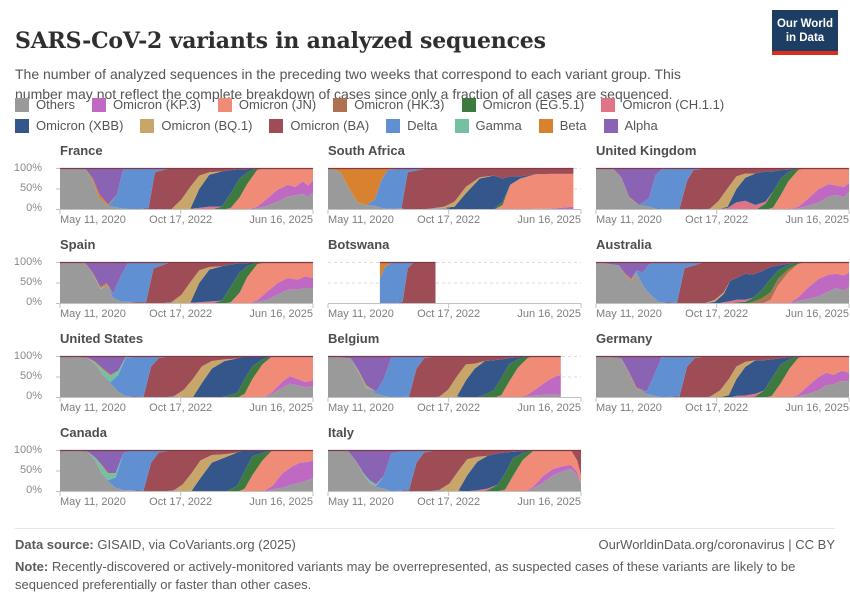  I want to click on legend-item-hk: Omicron (HK.3), so click(389, 104).